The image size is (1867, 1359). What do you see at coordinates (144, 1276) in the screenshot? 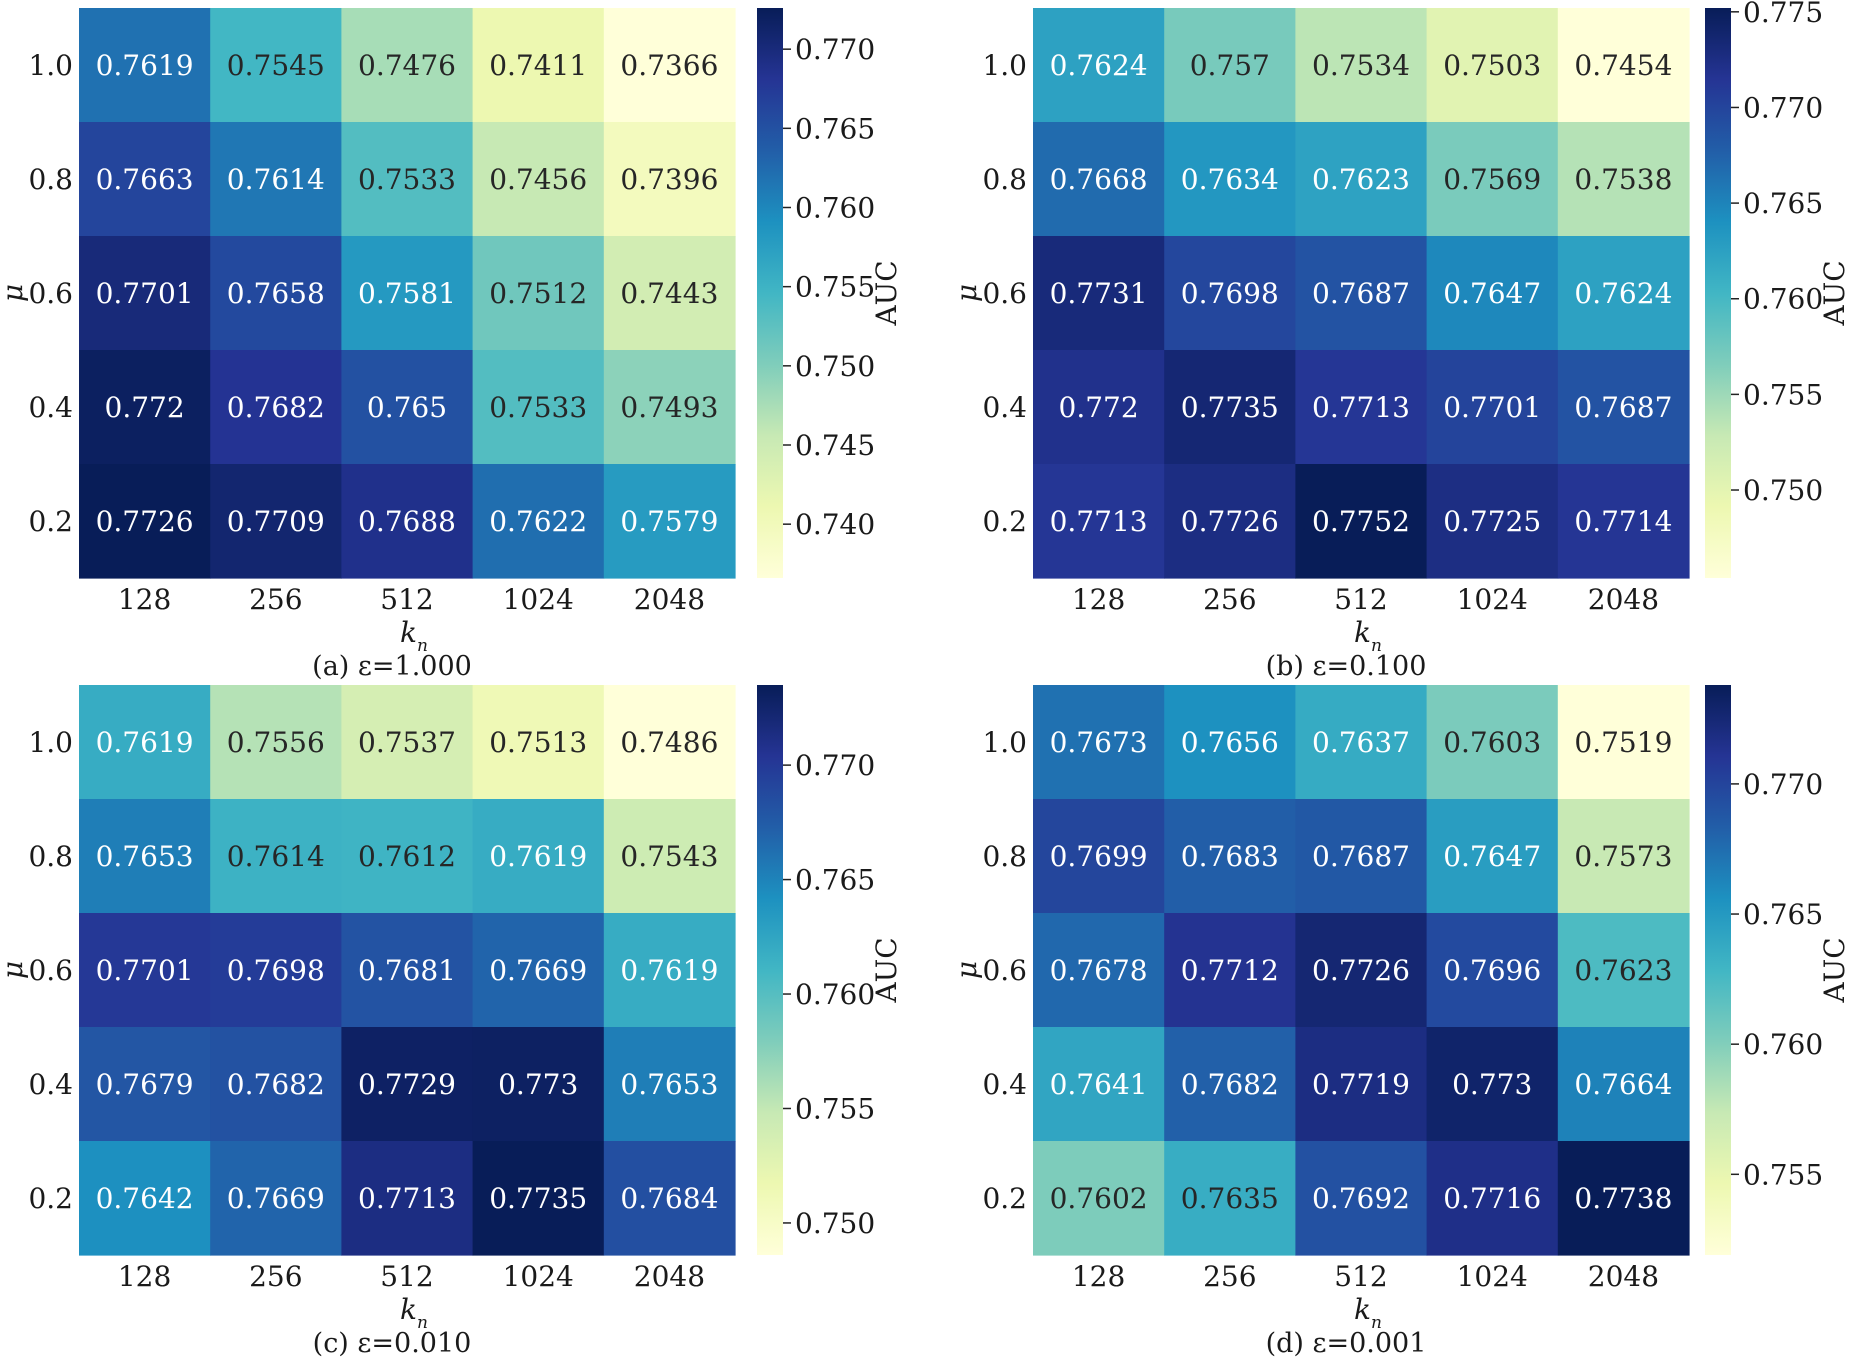
I see `x-tick-label: 128` at bounding box center [144, 1276].